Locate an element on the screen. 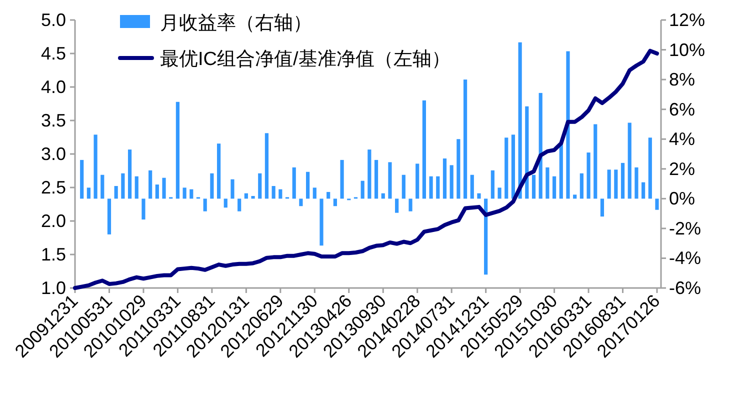 The width and height of the screenshot is (735, 399). y-tick-label: 4.5 is located at coordinates (53, 54).